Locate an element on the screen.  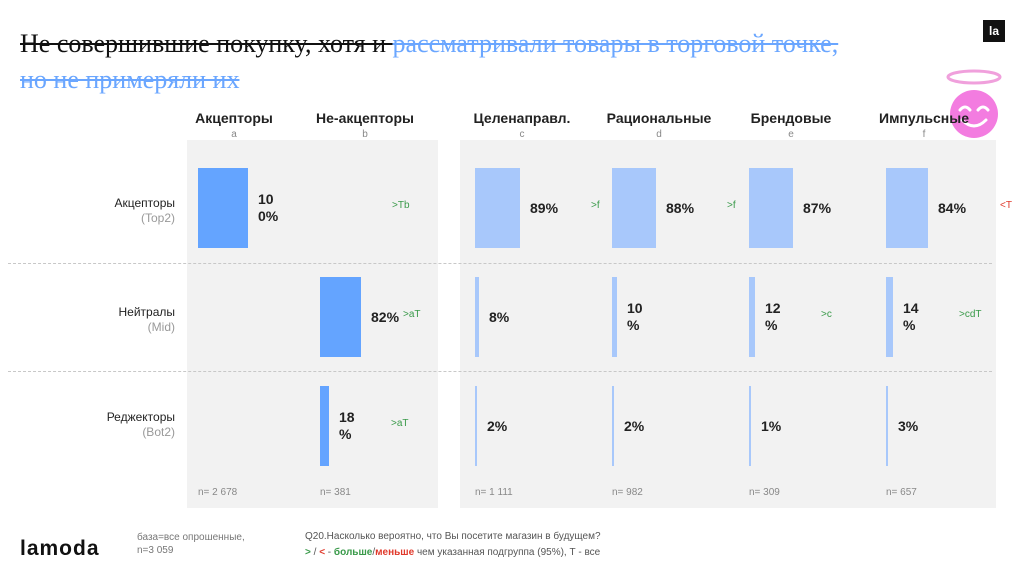
column-header: Целенаправл. is located at coordinates (522, 118).